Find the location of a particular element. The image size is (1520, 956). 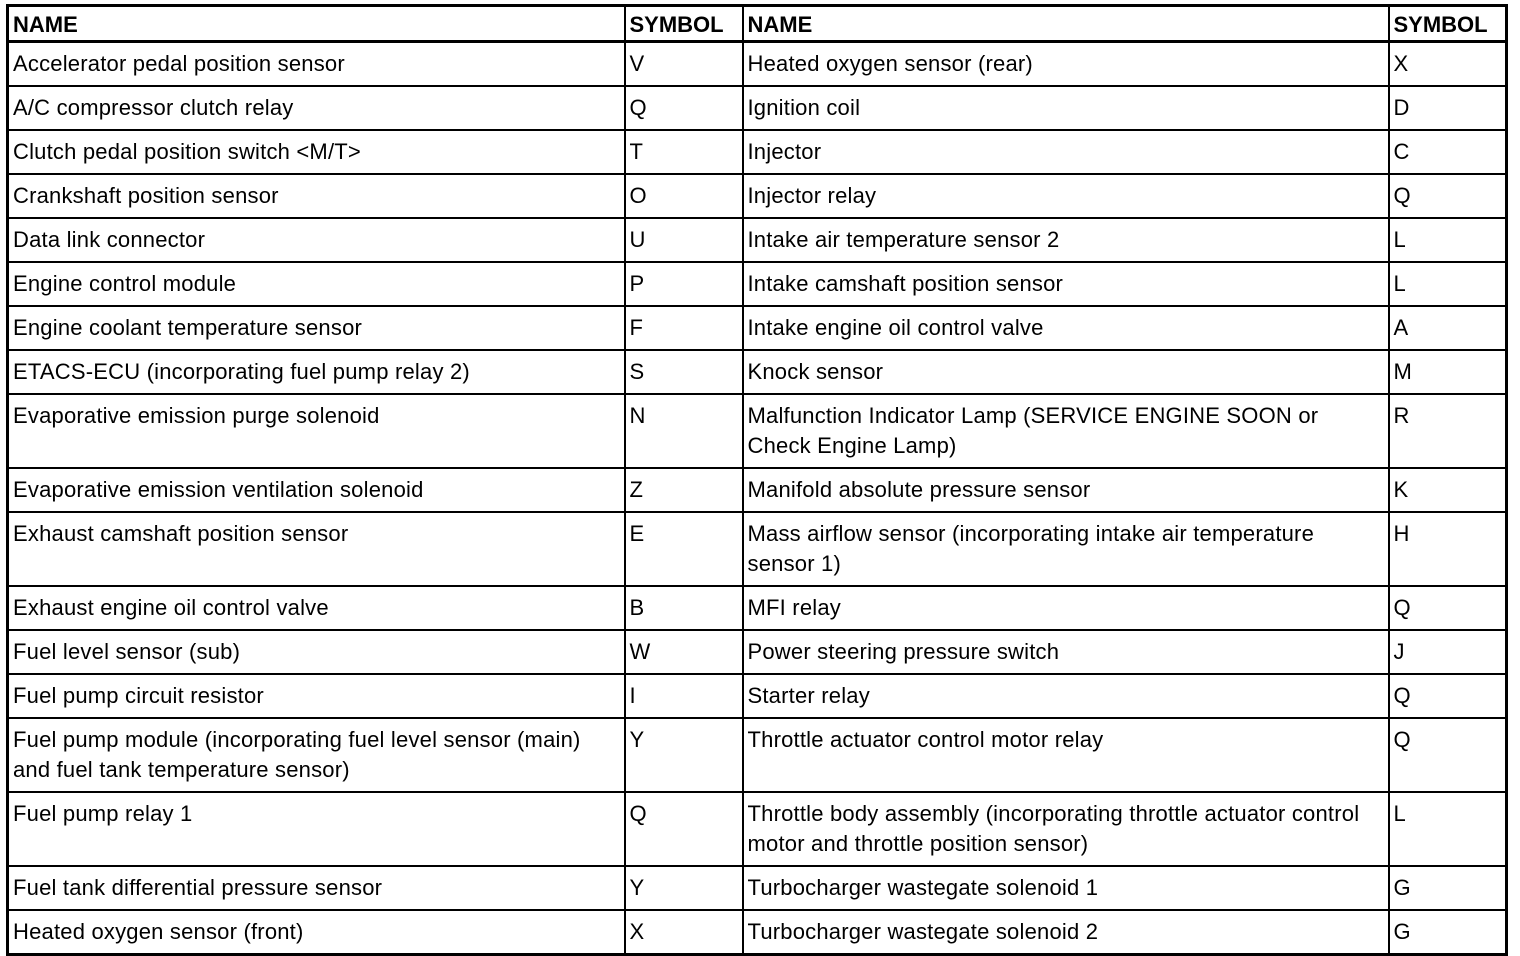

component-name: Injector is located at coordinates (1065, 152).